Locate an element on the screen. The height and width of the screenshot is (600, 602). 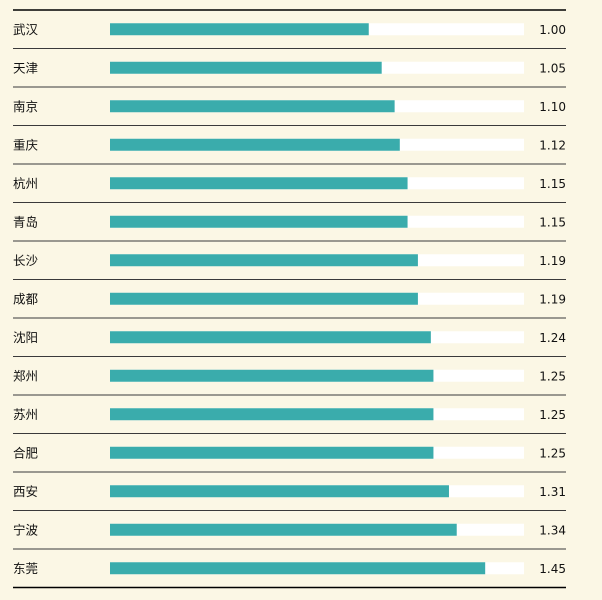
bar-row: 长沙 1.19 is located at coordinates (289, 260).